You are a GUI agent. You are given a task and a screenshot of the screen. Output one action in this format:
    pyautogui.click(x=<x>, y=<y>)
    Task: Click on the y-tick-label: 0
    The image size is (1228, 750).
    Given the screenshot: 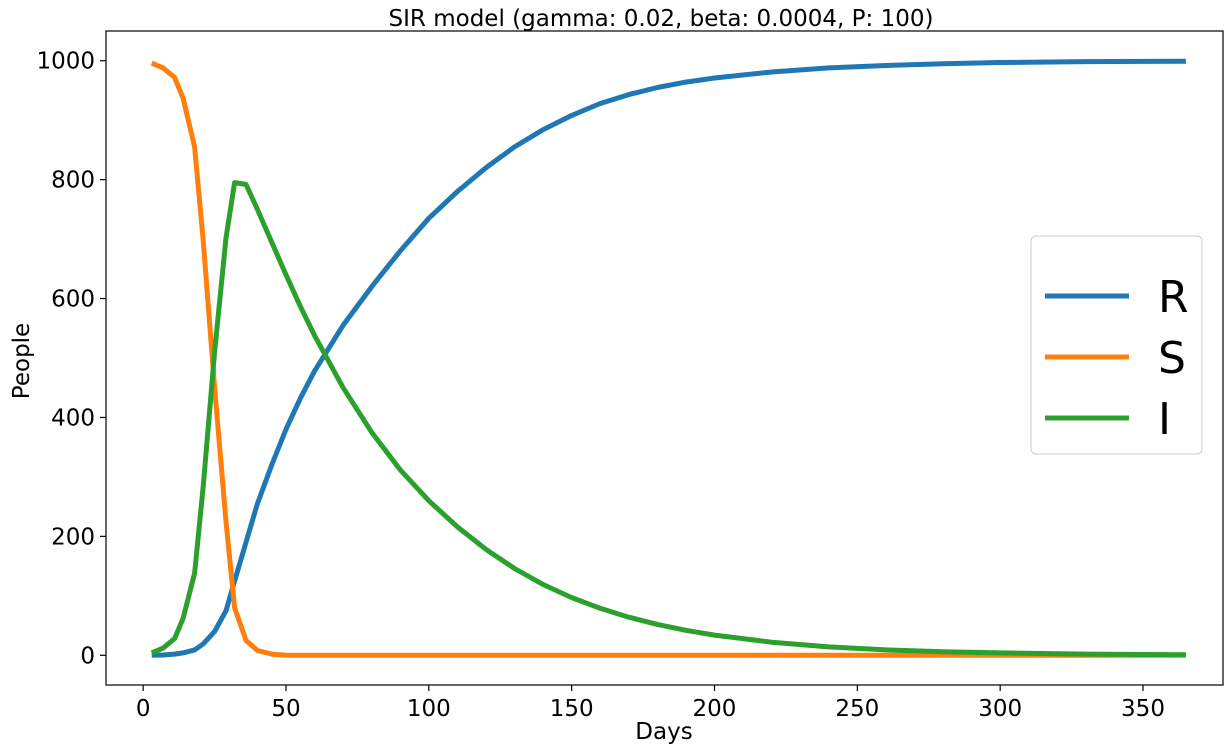 What is the action you would take?
    pyautogui.click(x=87, y=656)
    